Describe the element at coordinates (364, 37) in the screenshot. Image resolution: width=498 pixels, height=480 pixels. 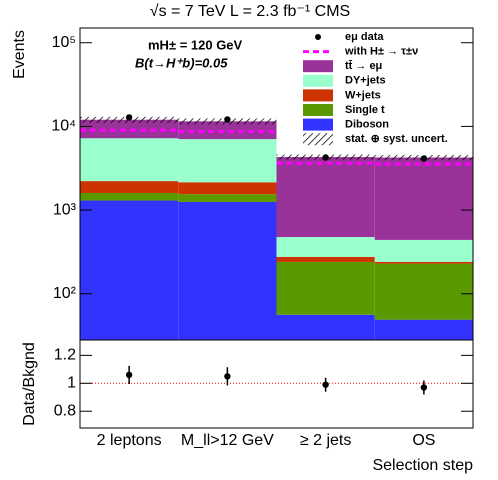
I see `legend-label: eμ data` at that location.